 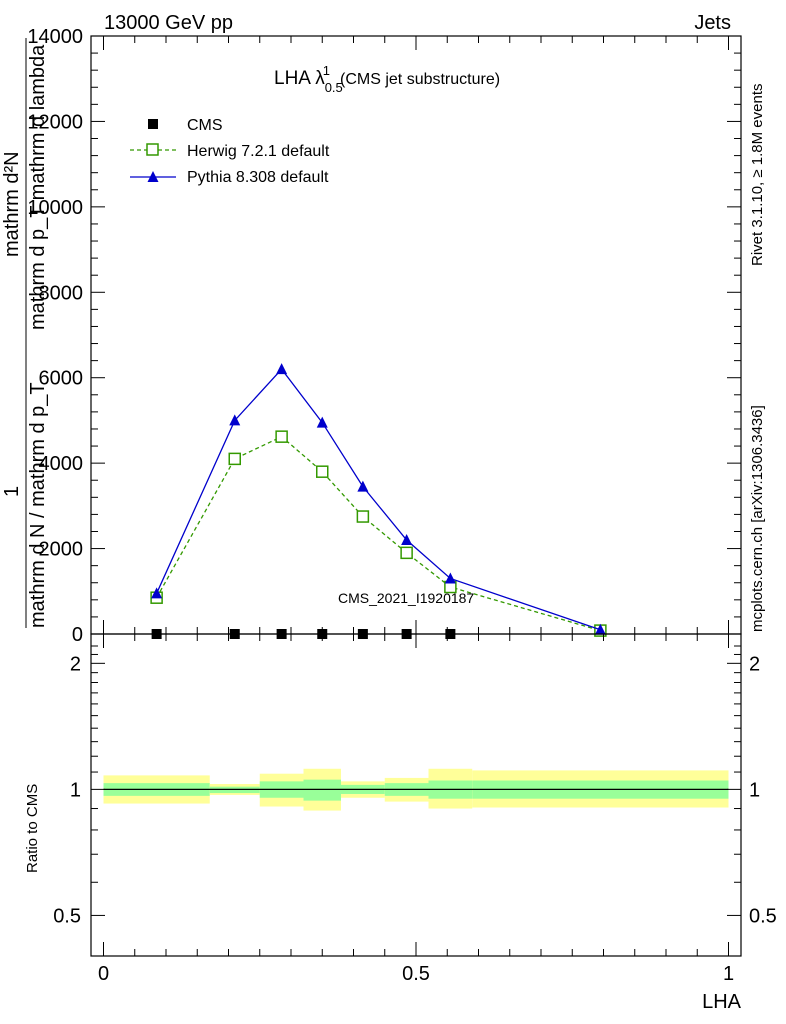 I want to click on ratio-y-tick-label: 2, so click(x=75, y=664).